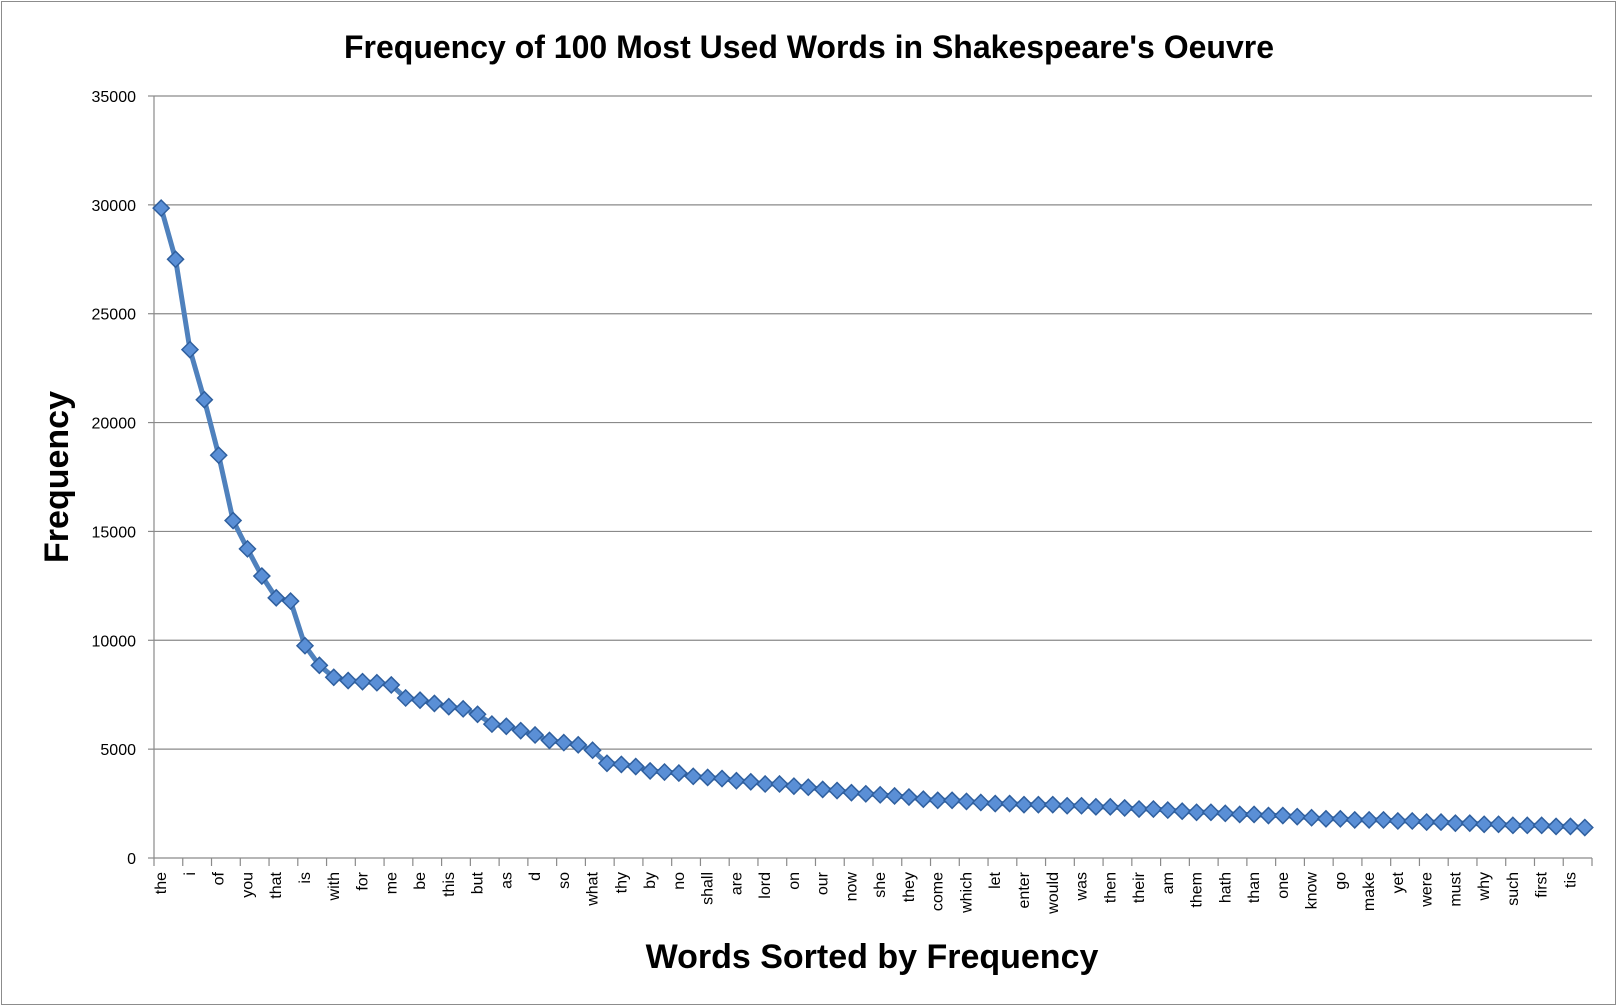  Describe the element at coordinates (305, 878) in the screenshot. I see `x-tick-label: is` at that location.